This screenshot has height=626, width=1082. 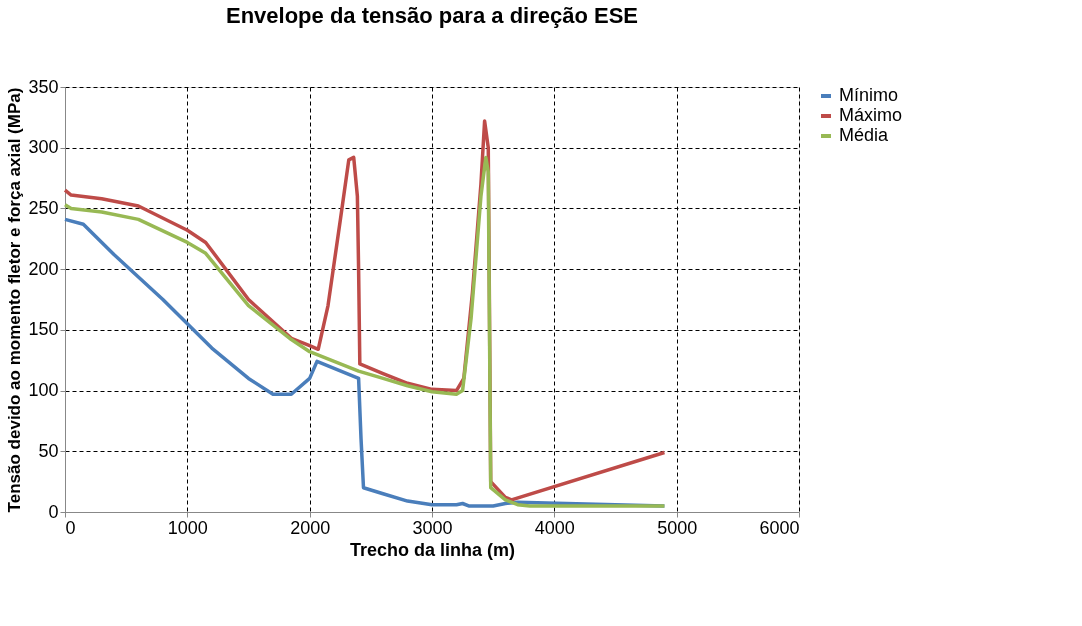 I want to click on y-tick-label: 300, so click(x=43, y=147).